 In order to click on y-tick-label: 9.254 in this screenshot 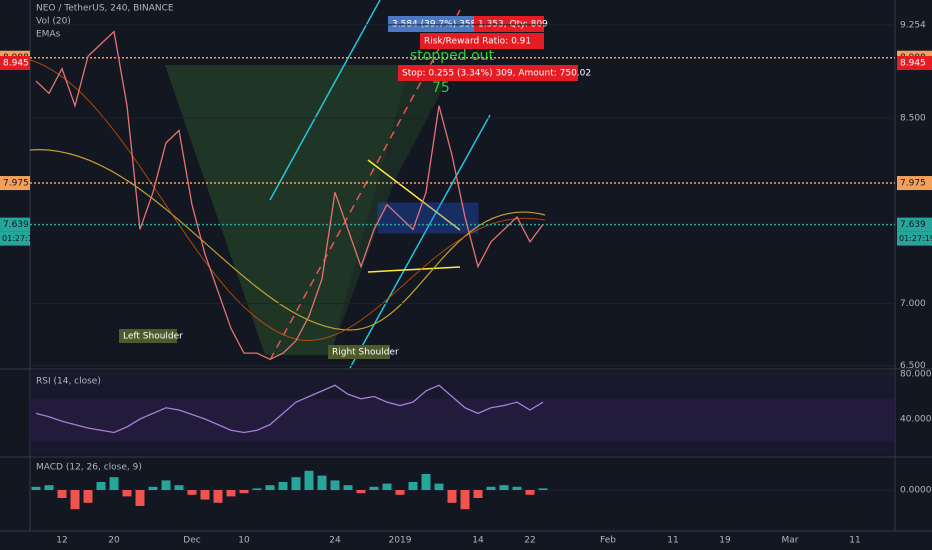, I will do `click(913, 25)`.